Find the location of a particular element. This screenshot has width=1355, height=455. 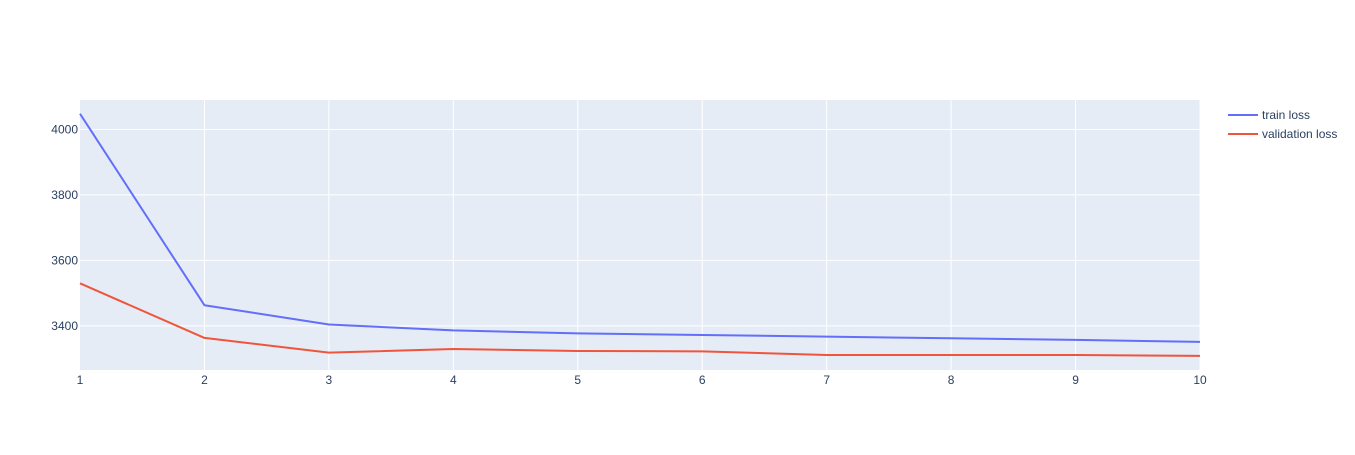

legend: train loss validation loss is located at coordinates (1282, 124).